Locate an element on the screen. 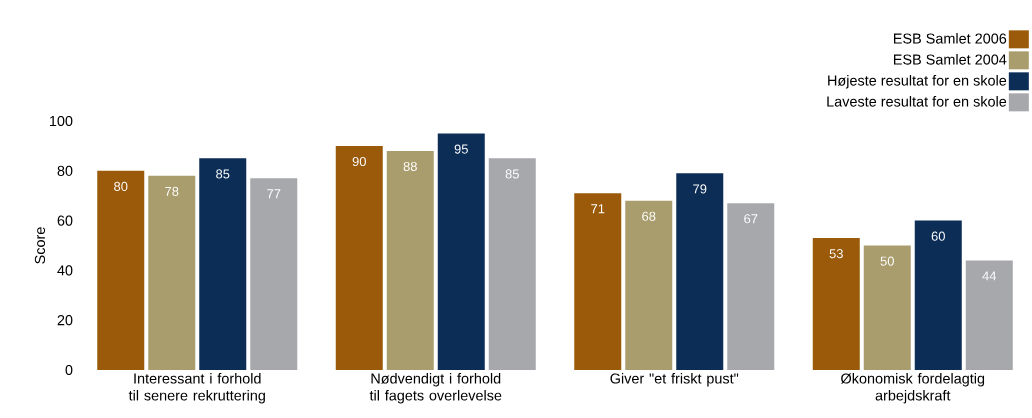 The height and width of the screenshot is (418, 1032). data-label: 79 is located at coordinates (700, 189).